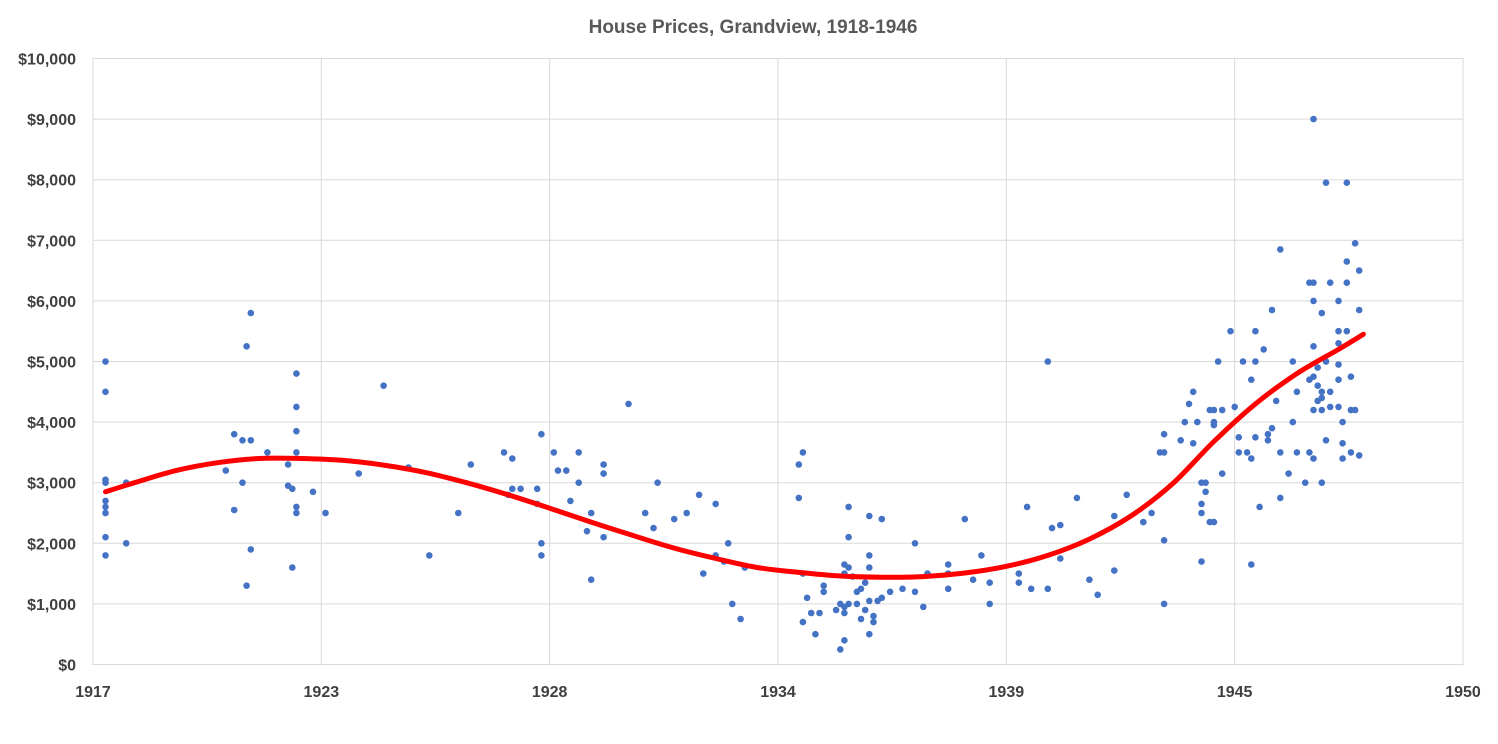 This screenshot has width=1498, height=744. I want to click on x-tick-label: 1950, so click(1463, 692).